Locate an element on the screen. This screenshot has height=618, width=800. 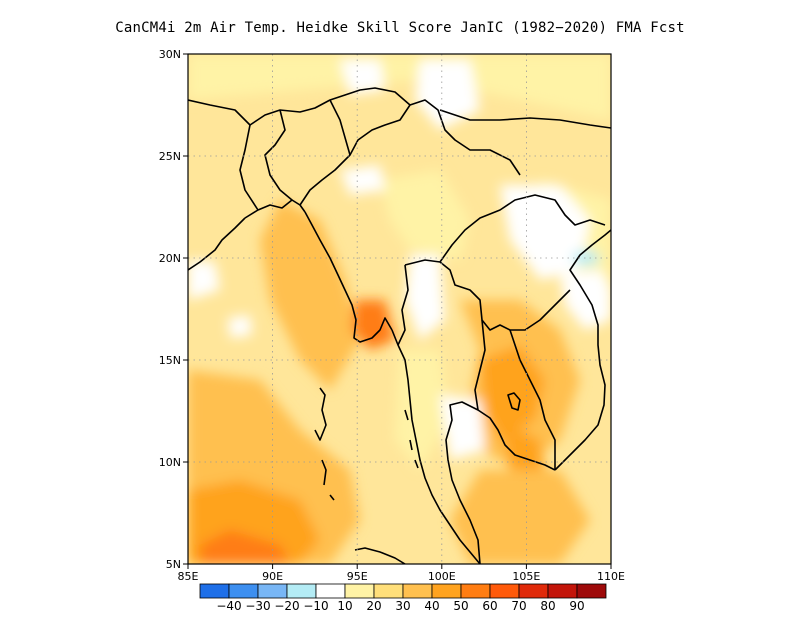
lat-label: 25N is located at coordinates (170, 156).